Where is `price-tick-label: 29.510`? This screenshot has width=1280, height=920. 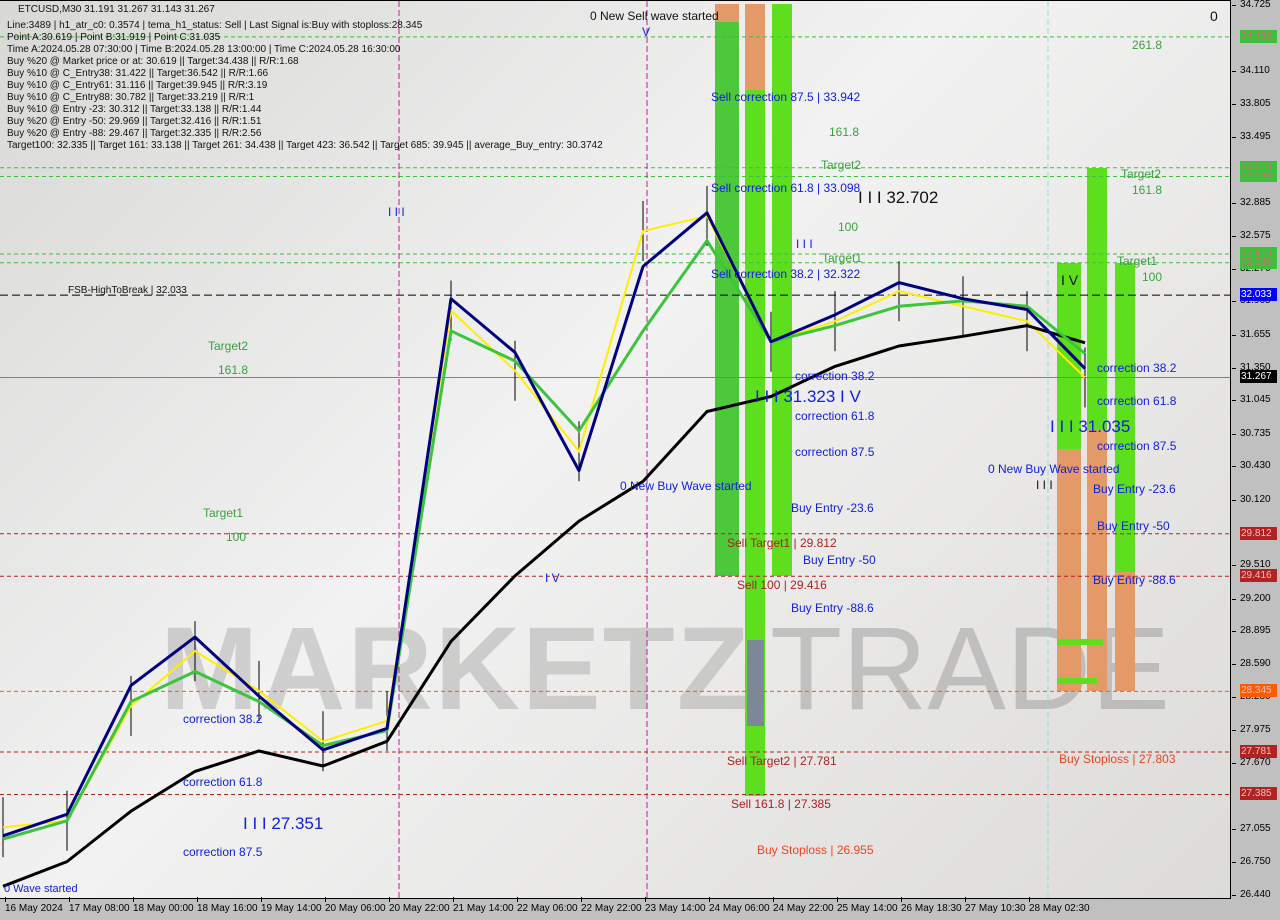
price-tick-label: 29.510 is located at coordinates (1251, 565).